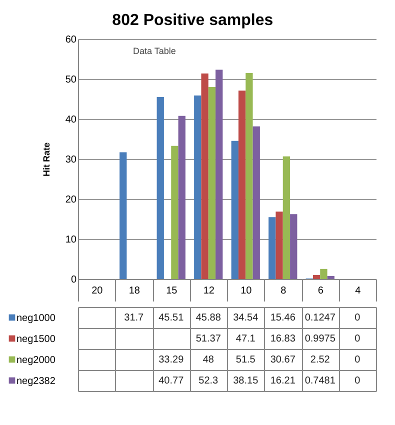  I want to click on x-tick-label: 4, so click(358, 291).